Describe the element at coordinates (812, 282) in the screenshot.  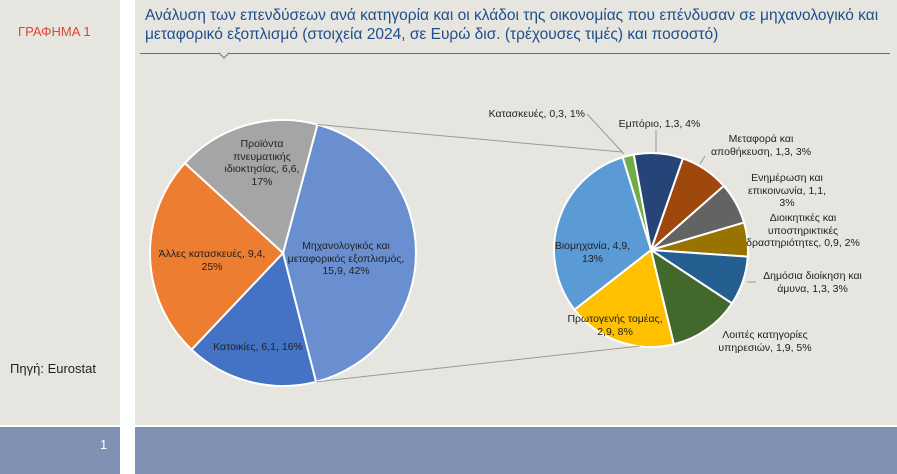
I see `slice-label-public-admin: Δημόσια διοίκηση και άμυνα, 1,3, 3%` at that location.